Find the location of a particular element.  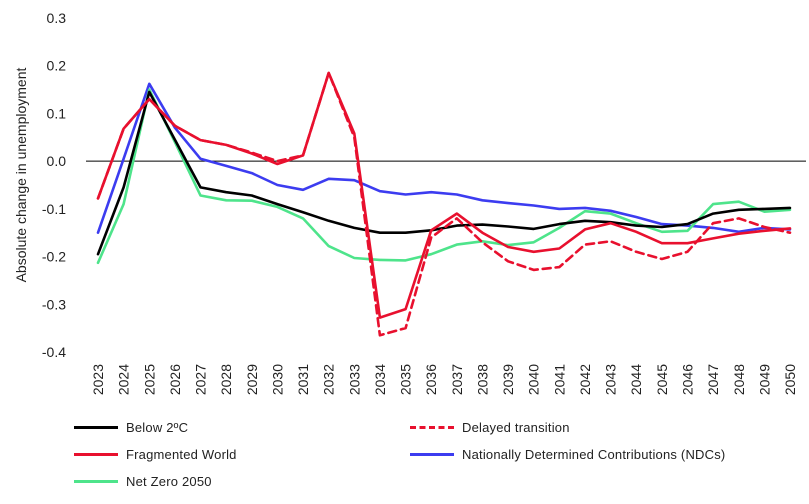

x-tick-label: 2046 is located at coordinates (687, 379).